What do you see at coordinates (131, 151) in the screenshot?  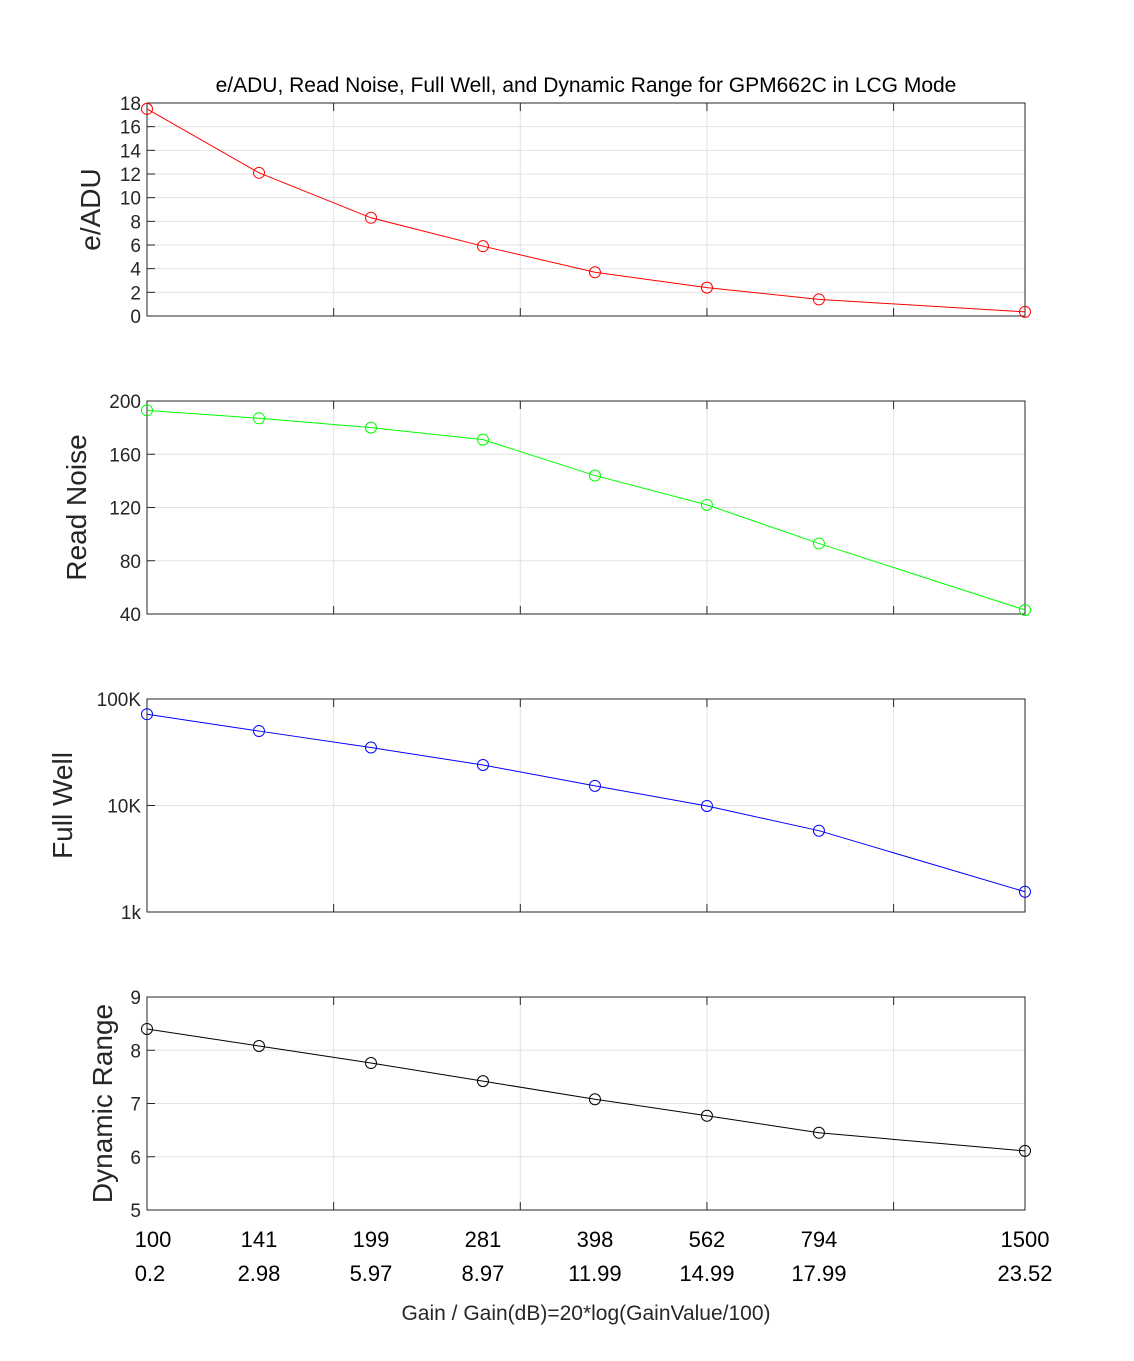 I see `y-tick-label: 14` at bounding box center [131, 151].